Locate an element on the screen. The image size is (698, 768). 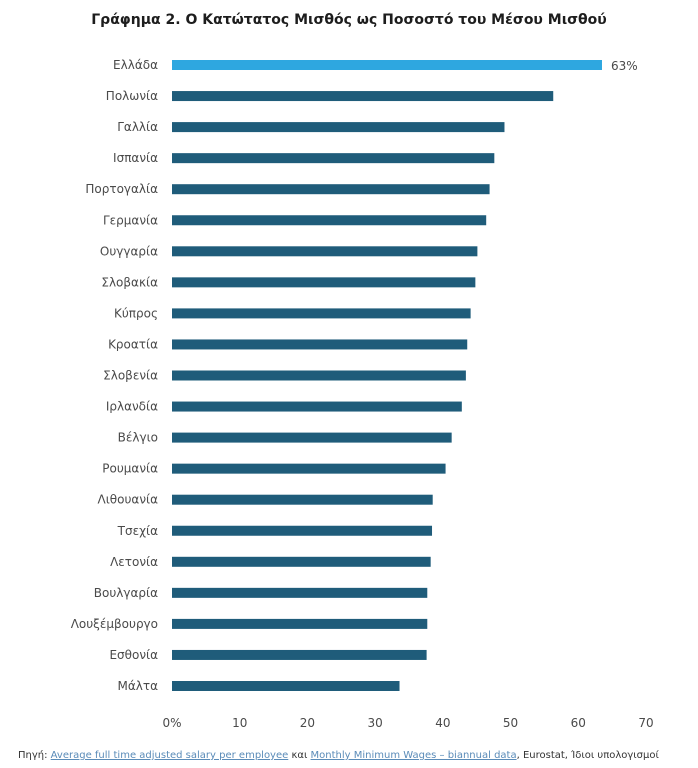
source-prefix: Πηγή: is located at coordinates (34, 755).